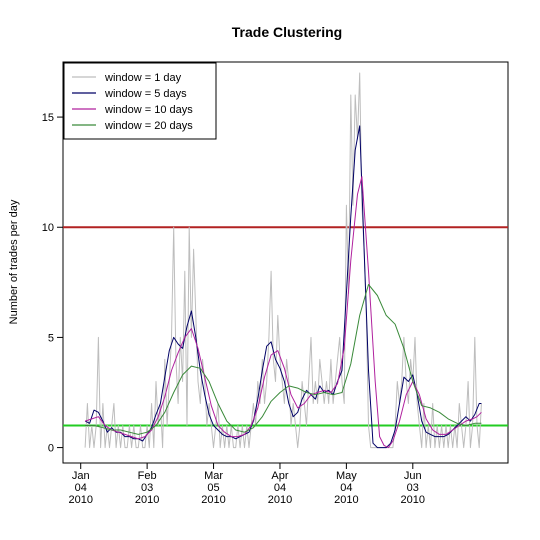 This screenshot has width=540, height=540. What do you see at coordinates (145, 94) in the screenshot?
I see `legend-label-2: window = 5 days` at bounding box center [145, 94].